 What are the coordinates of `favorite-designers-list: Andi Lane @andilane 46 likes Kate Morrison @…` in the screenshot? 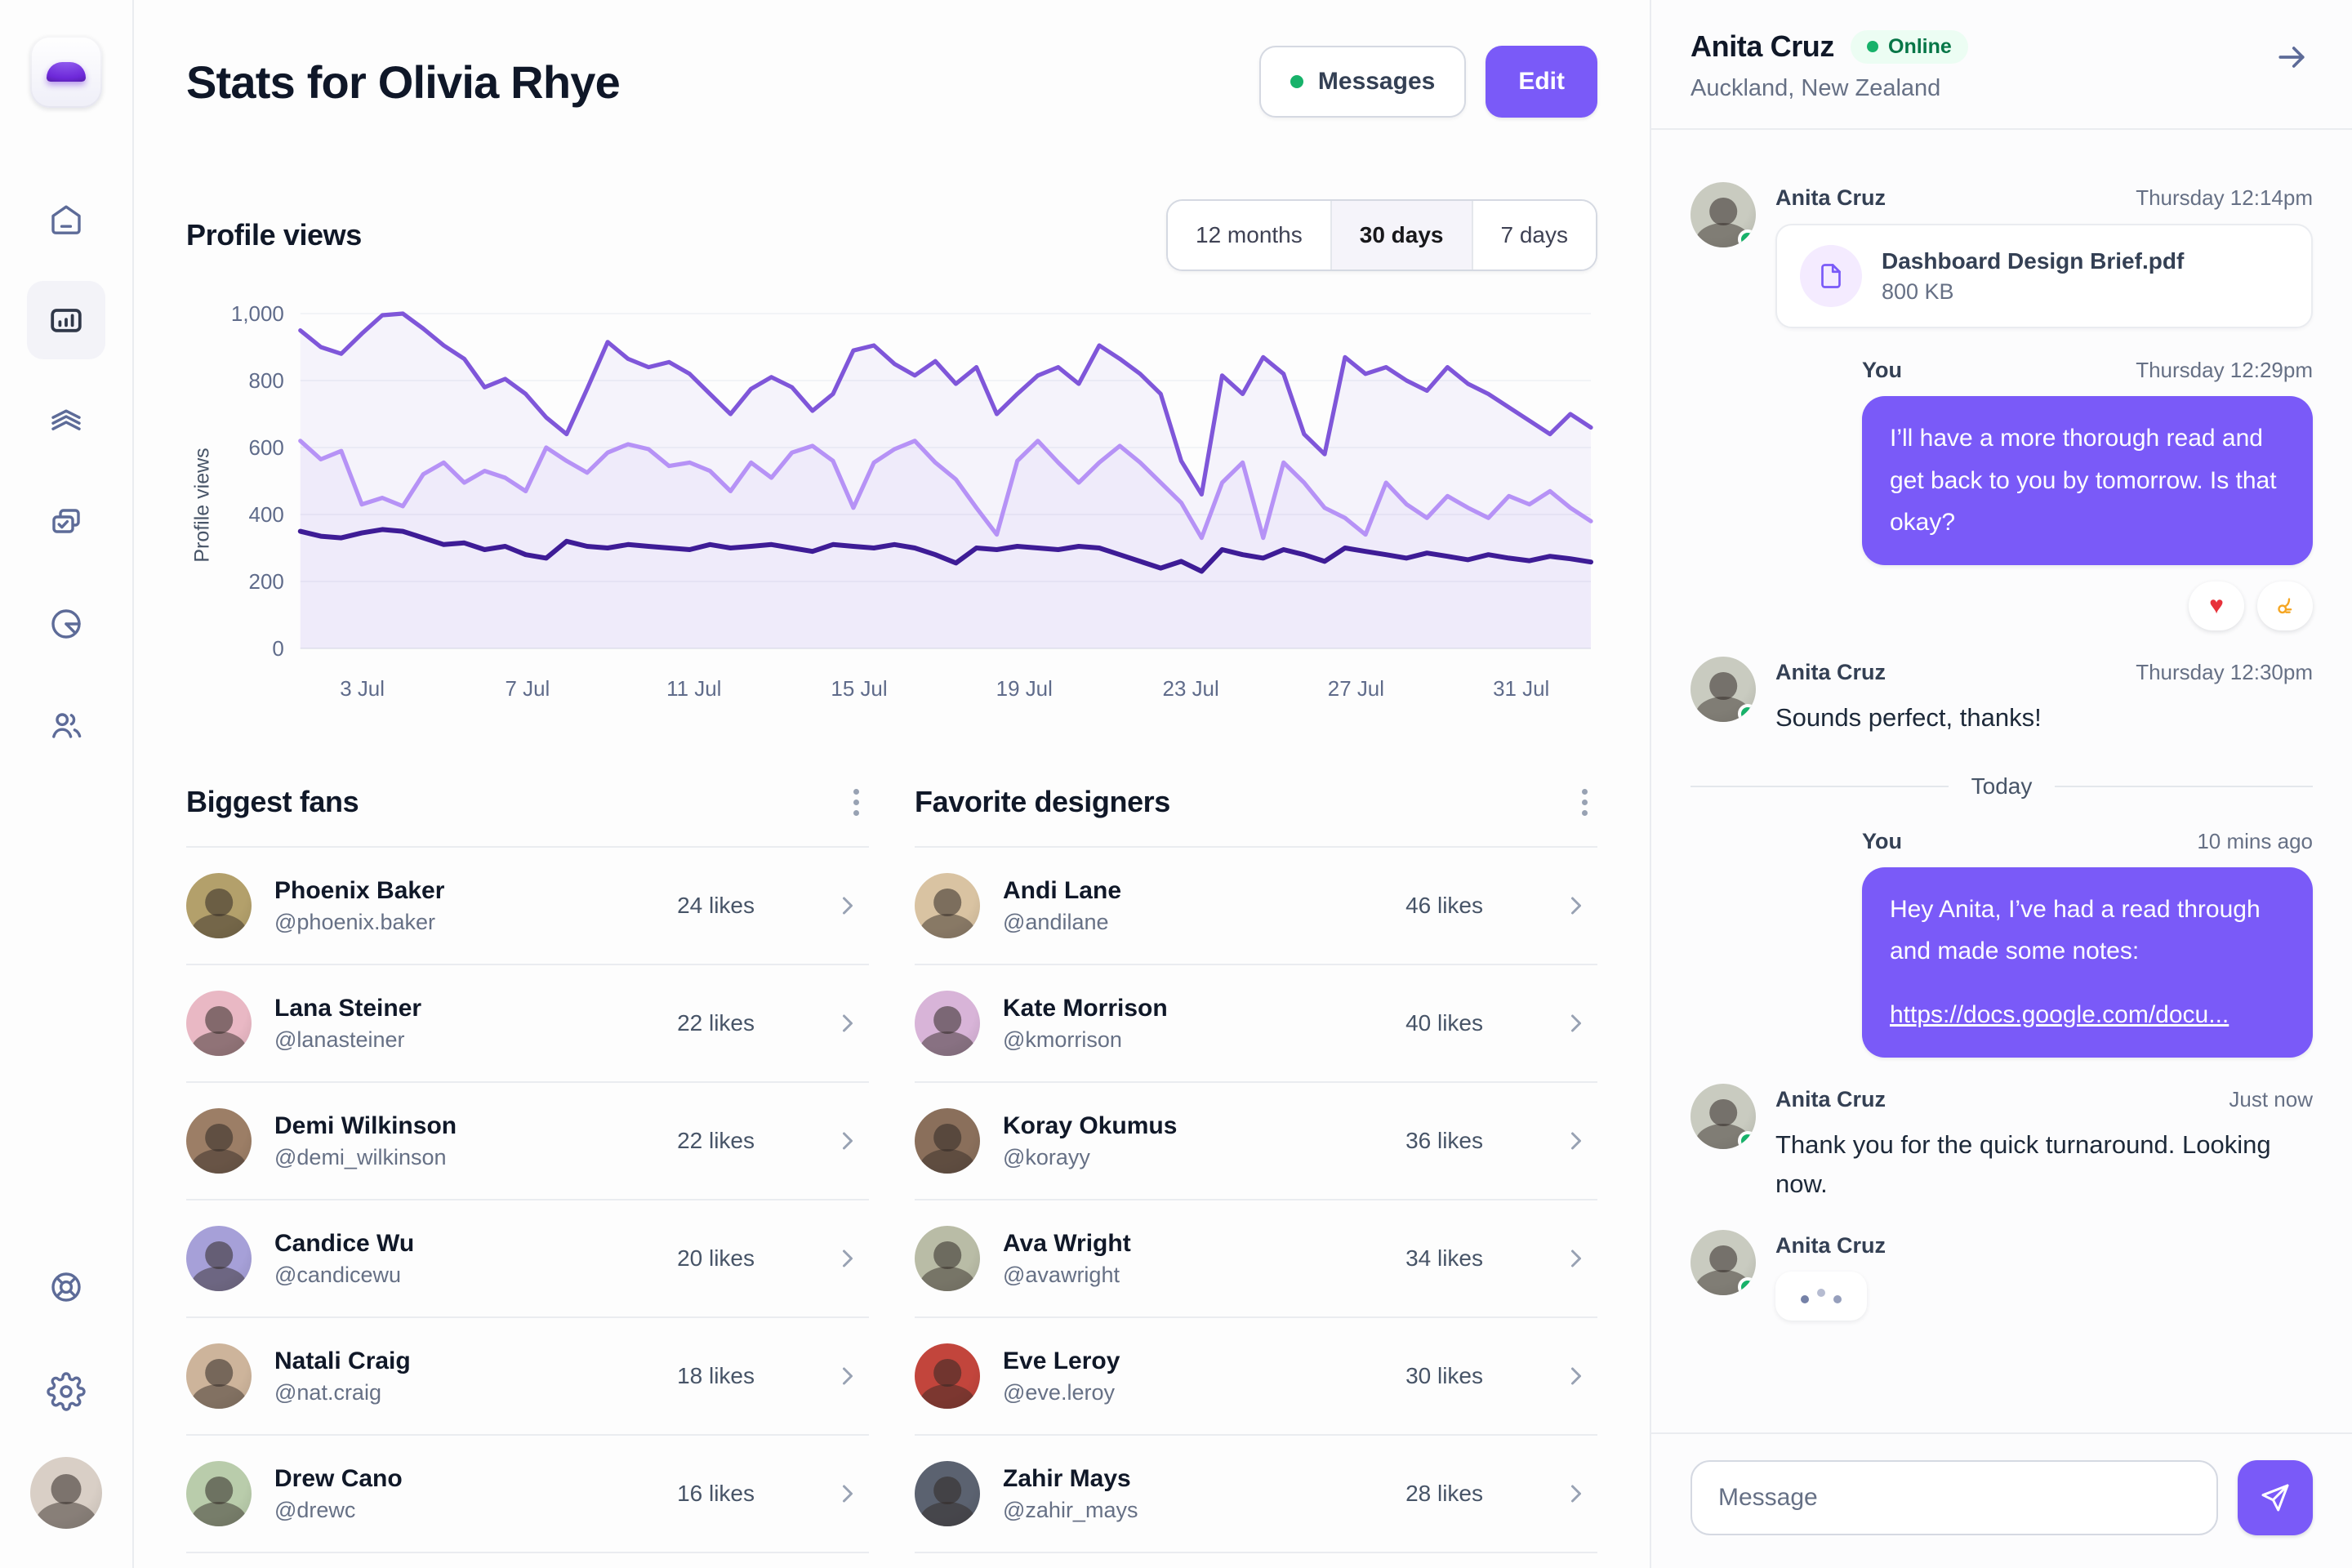 It's located at (1256, 1199).